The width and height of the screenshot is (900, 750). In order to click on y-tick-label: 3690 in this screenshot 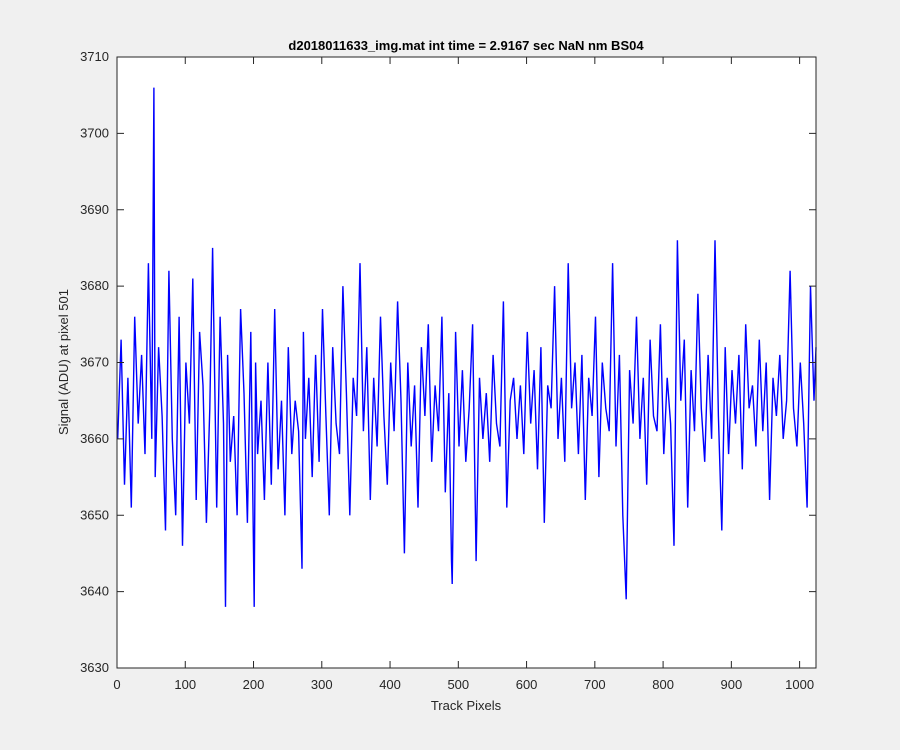, I will do `click(94, 209)`.